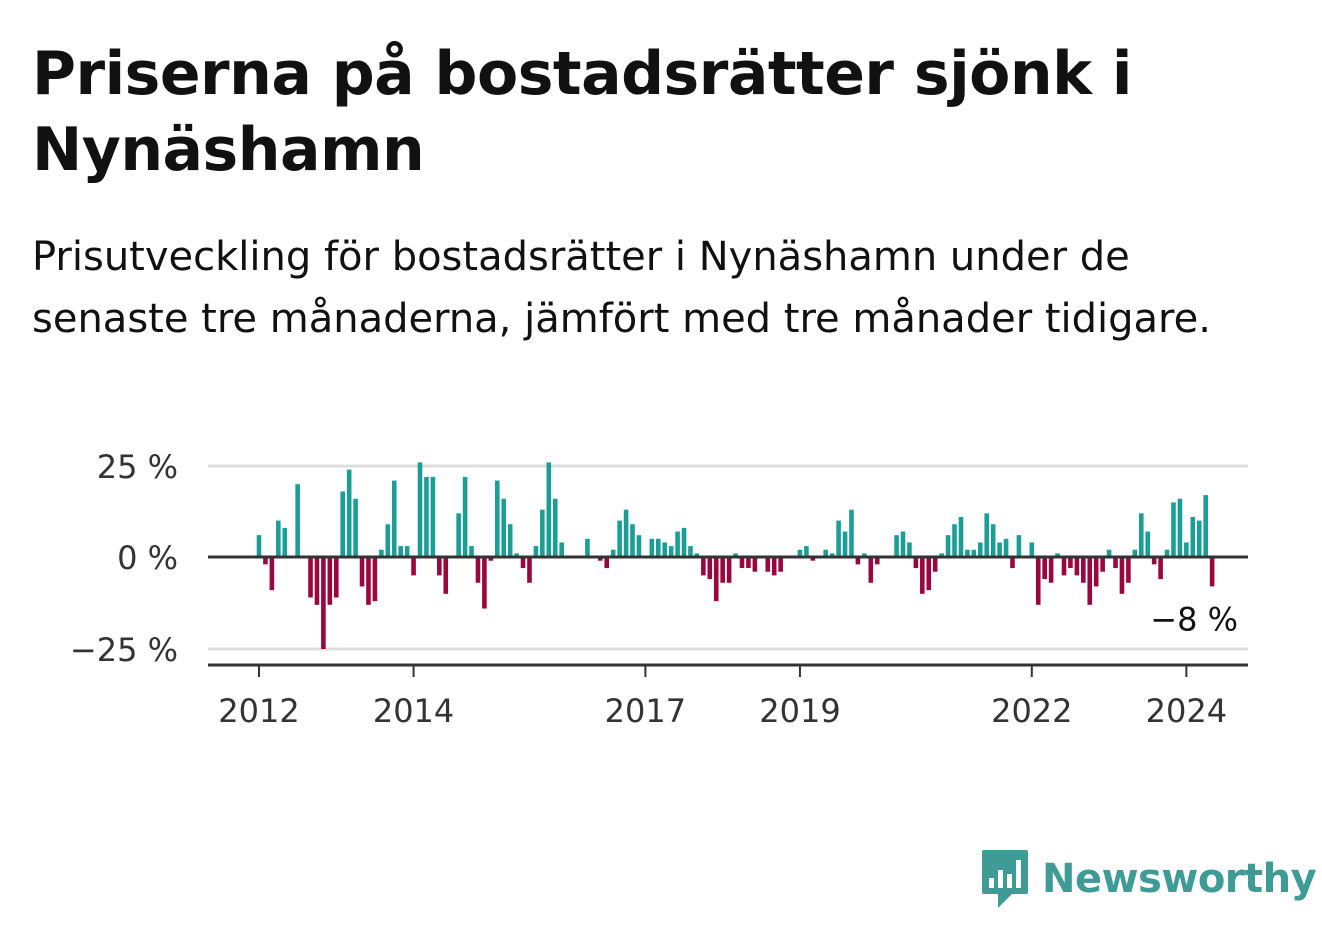 This screenshot has width=1322, height=939. Describe the element at coordinates (1186, 711) in the screenshot. I see `x-tick-label: 2024` at that location.